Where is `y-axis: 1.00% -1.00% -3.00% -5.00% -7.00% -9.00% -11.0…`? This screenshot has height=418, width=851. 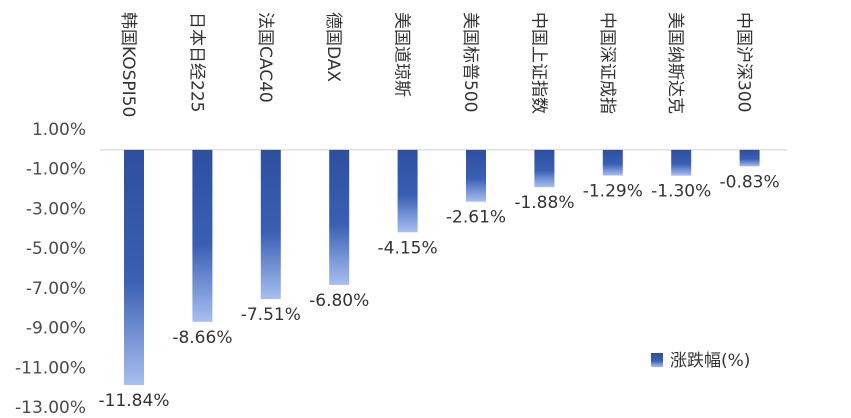
y-axis: 1.00% -1.00% -3.00% -5.00% -7.00% -9.00% -11.0… is located at coordinates (50, 269).